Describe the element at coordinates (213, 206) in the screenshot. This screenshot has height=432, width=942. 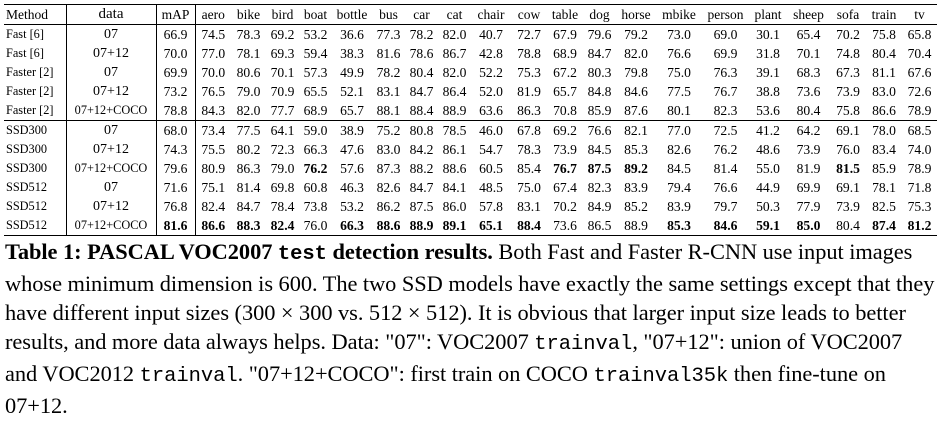
I see `value-cell: 82.4` at that location.